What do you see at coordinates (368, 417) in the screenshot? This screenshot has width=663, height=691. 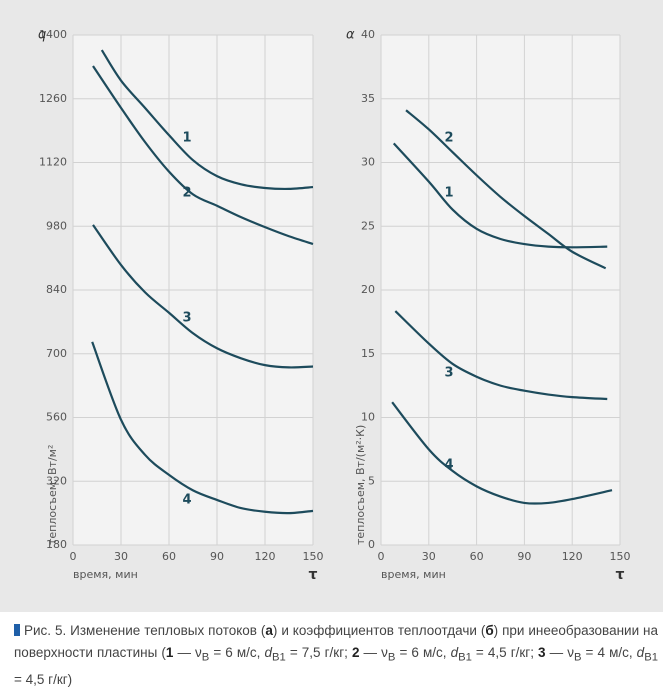 I see `y-tick-label: 10` at bounding box center [368, 417].